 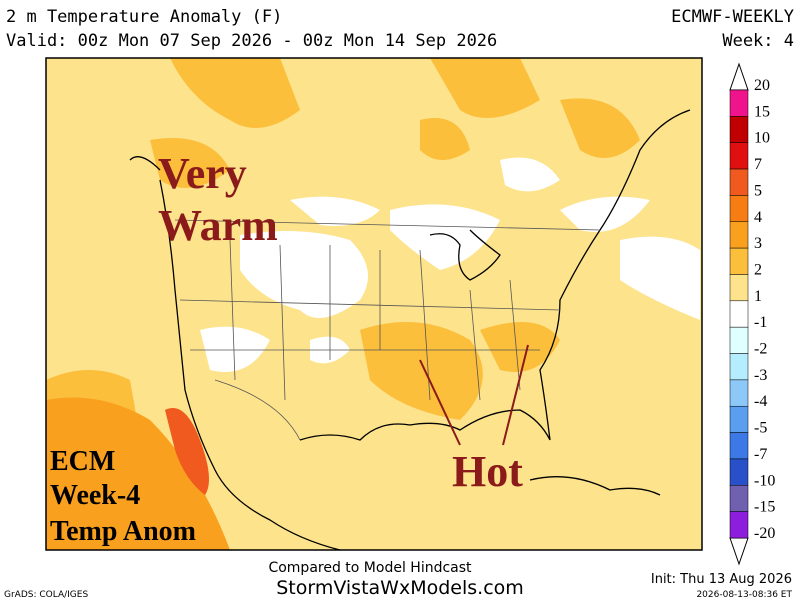 What do you see at coordinates (760, 401) in the screenshot?
I see `colorbar-label: -4` at bounding box center [760, 401].